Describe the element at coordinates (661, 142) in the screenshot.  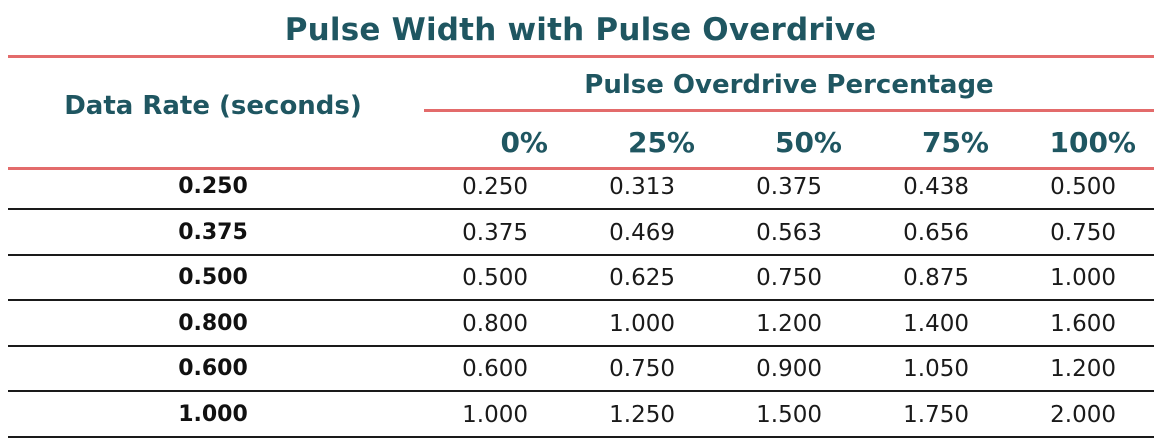
I see `column-header-25: 25%` at that location.